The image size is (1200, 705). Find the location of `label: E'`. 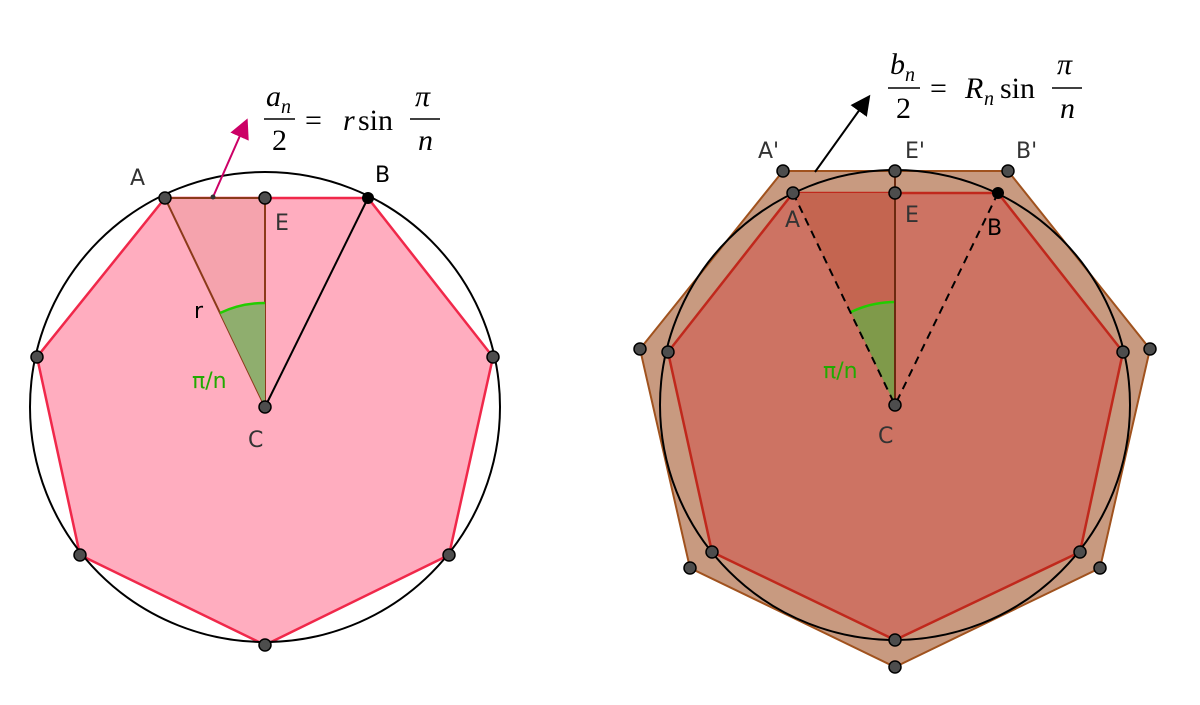

label: E' is located at coordinates (915, 151).